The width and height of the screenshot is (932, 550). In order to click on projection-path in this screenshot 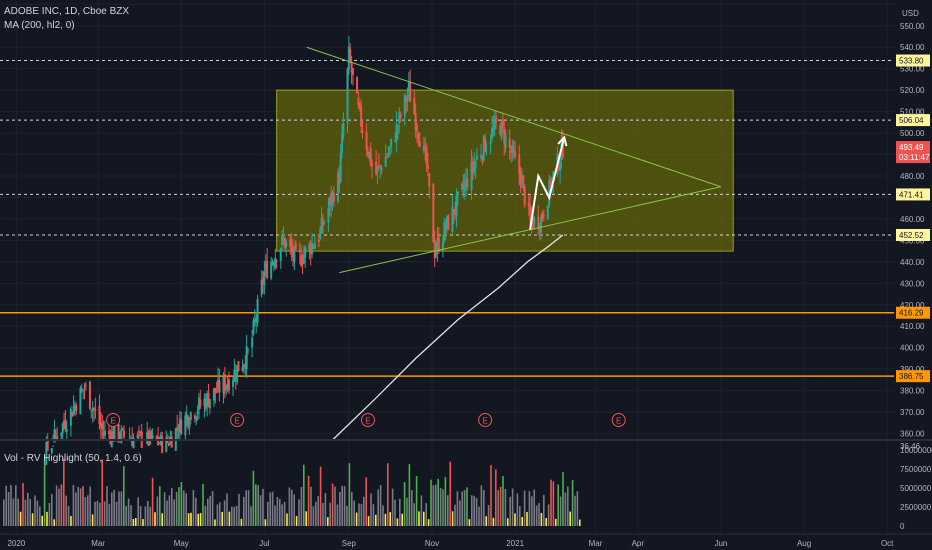, I will do `click(547, 183)`.